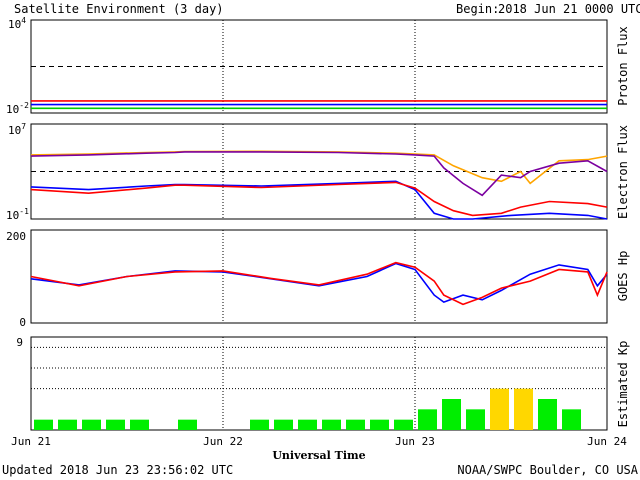 Image resolution: width=640 pixels, height=480 pixels. Describe the element at coordinates (31, 441) in the screenshot. I see `x-tick-label: Jun 21` at that location.